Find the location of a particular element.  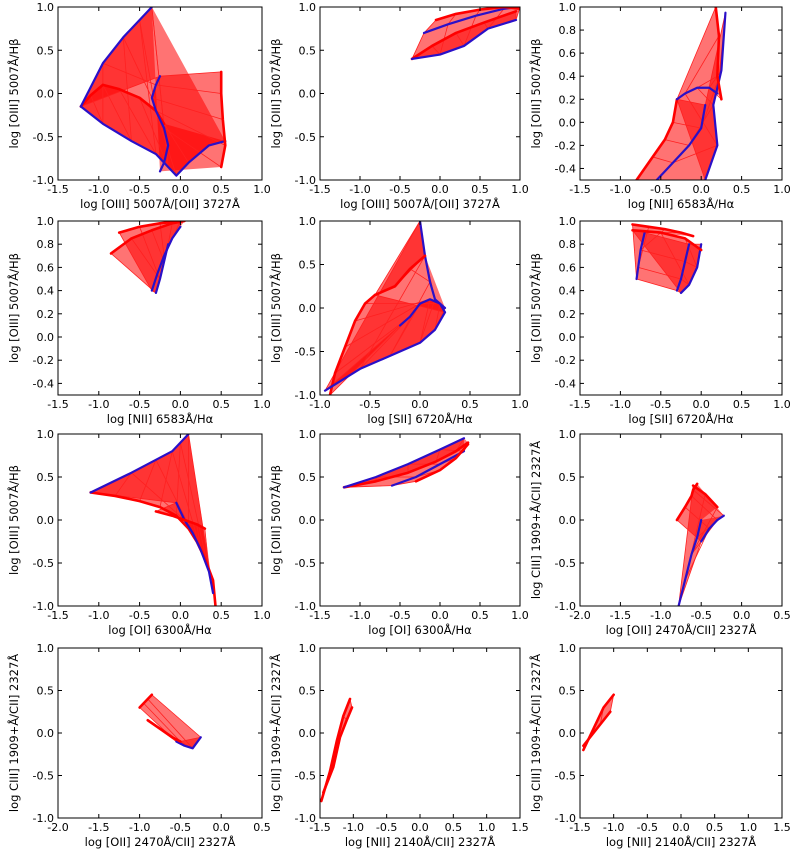

y-tick-label: 0.8 is located at coordinates (46, 244).